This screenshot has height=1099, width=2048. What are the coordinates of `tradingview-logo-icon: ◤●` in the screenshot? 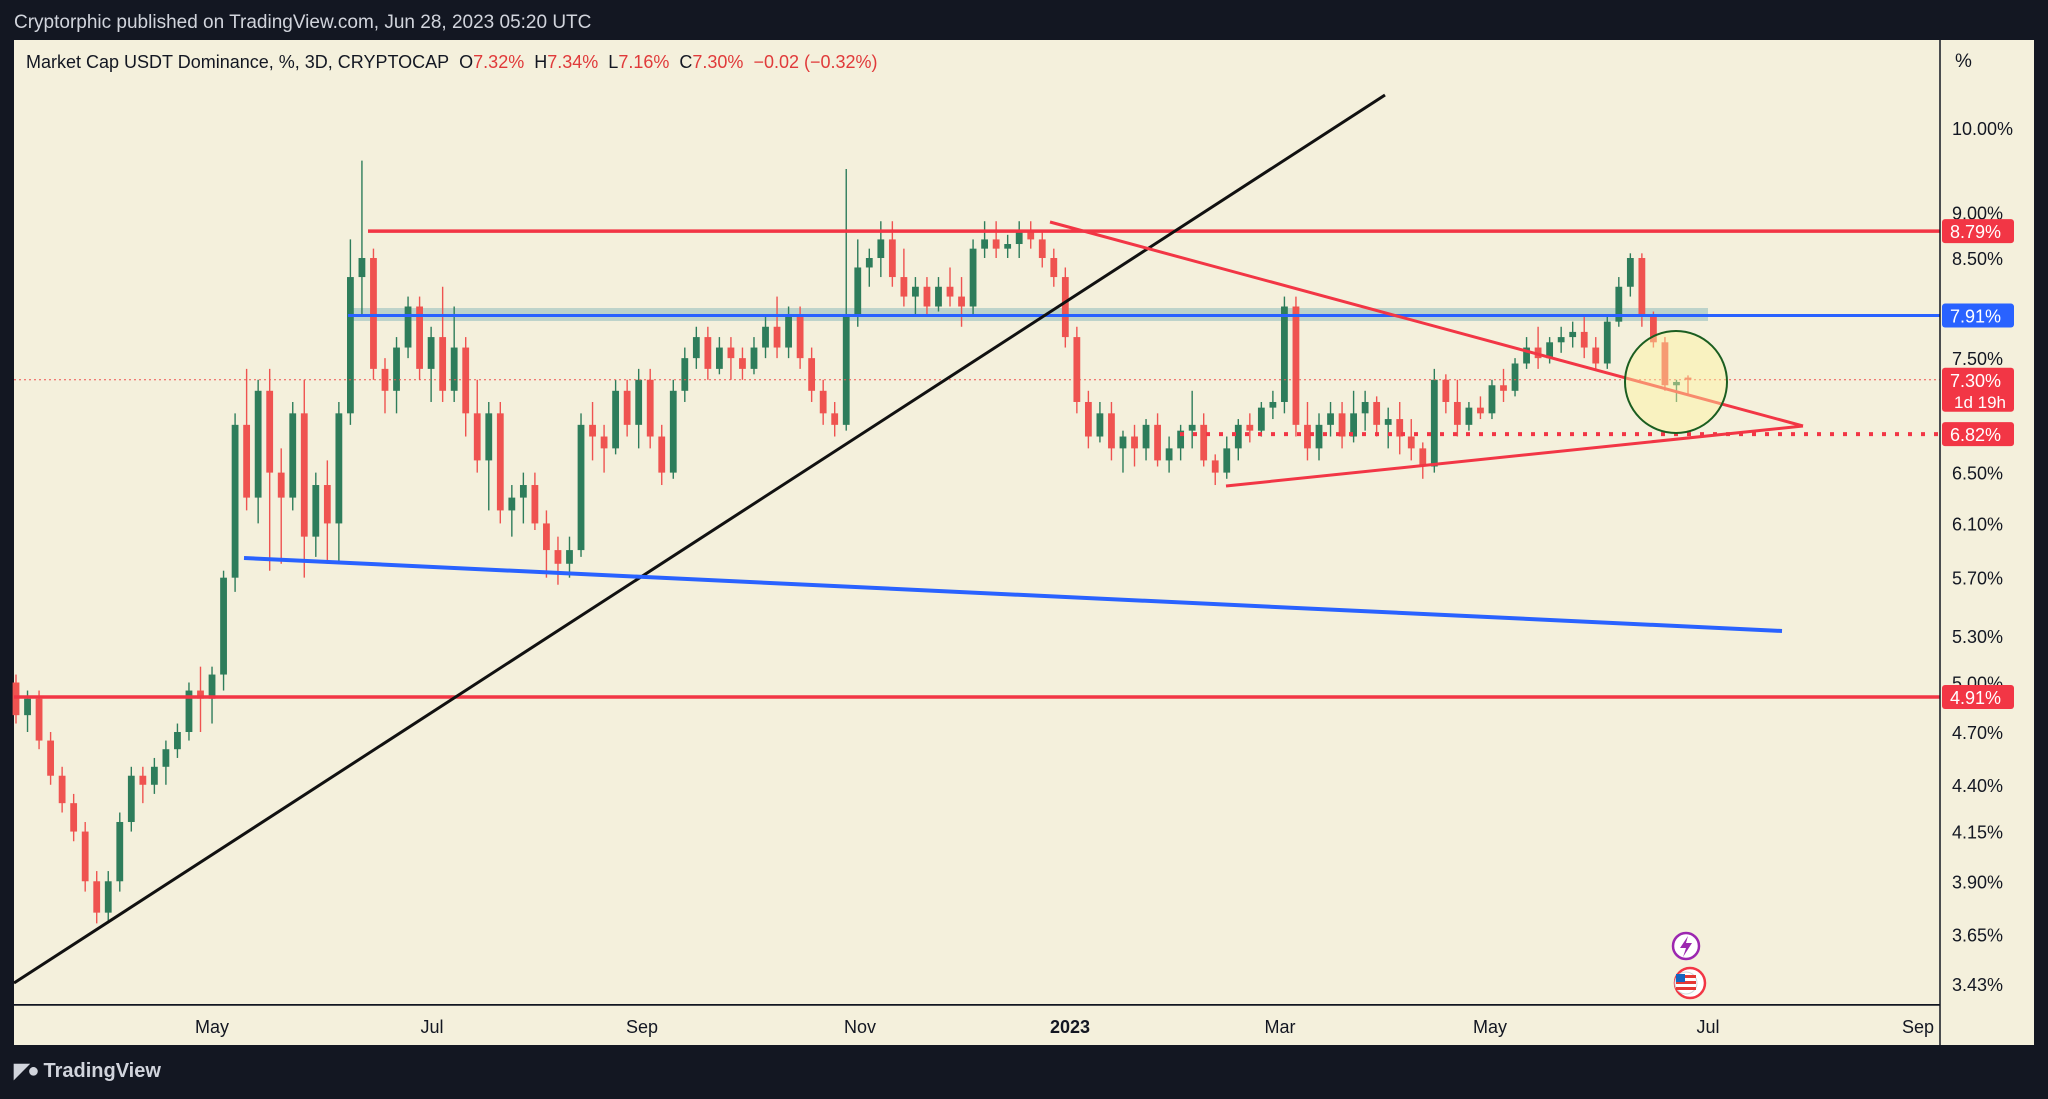 It's located at (27, 1071).